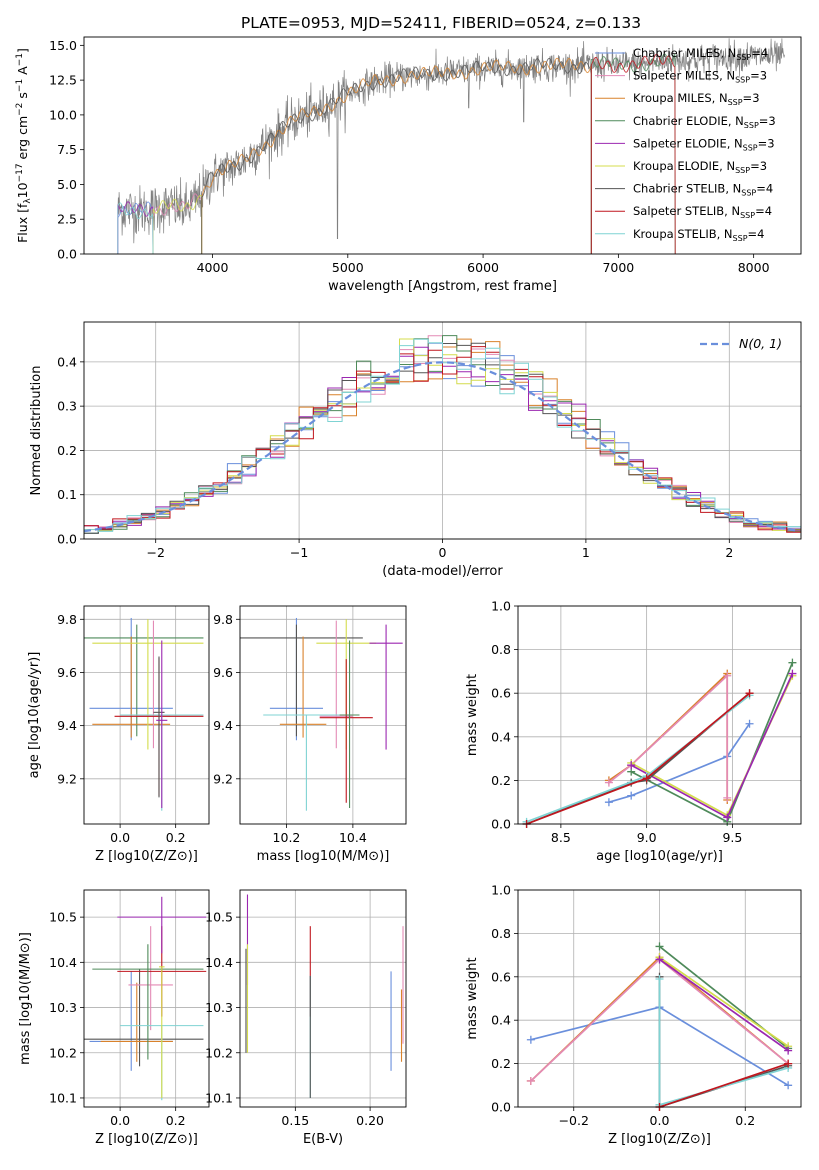 This screenshot has width=819, height=1170. What do you see at coordinates (440, 447) in the screenshot?
I see `normal-distribution-curve` at bounding box center [440, 447].